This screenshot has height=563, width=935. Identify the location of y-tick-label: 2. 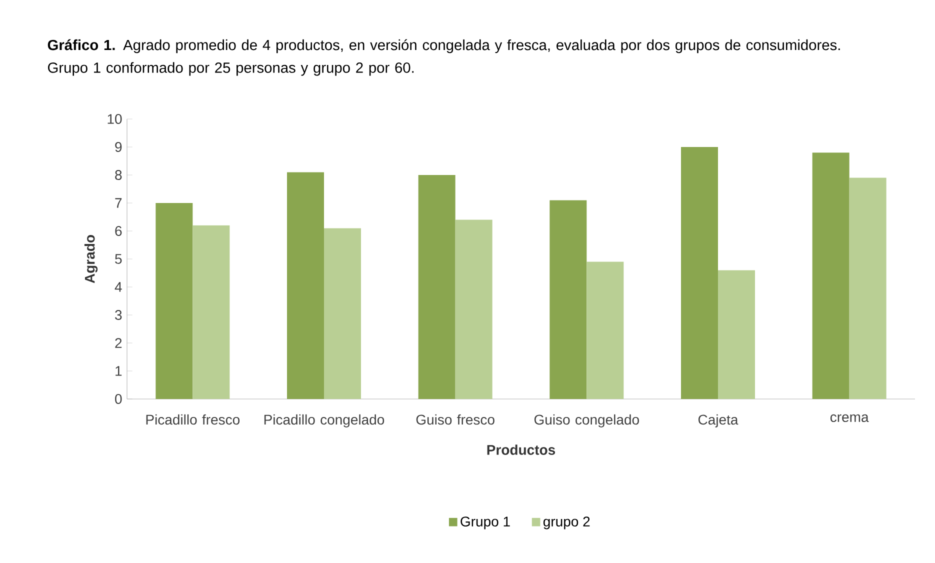
(118, 343).